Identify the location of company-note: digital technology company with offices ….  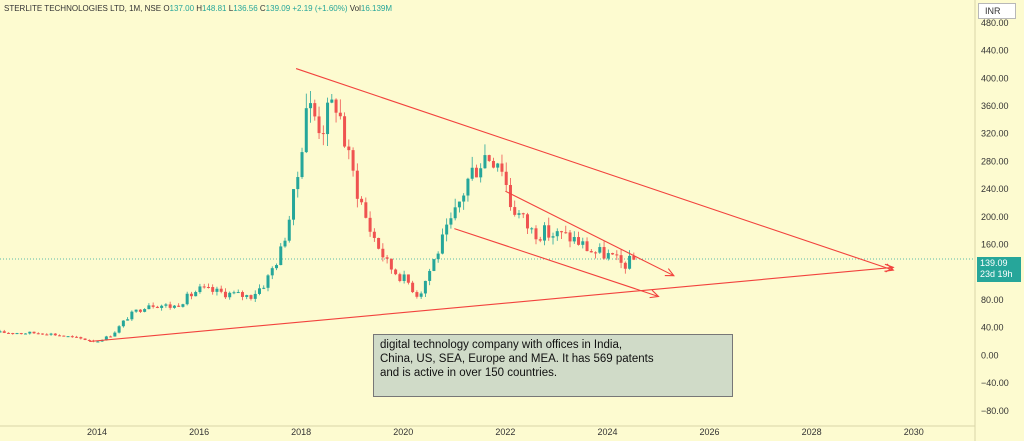
(553, 365).